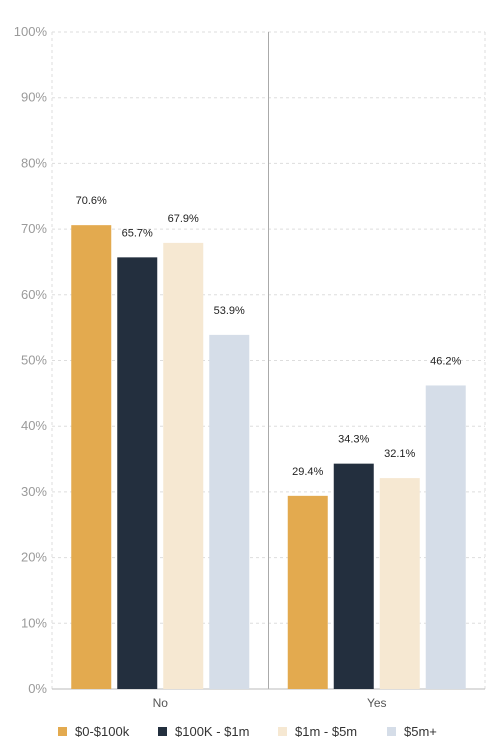 The height and width of the screenshot is (752, 494). What do you see at coordinates (34, 97) in the screenshot?
I see `y-tick-label: 90%` at bounding box center [34, 97].